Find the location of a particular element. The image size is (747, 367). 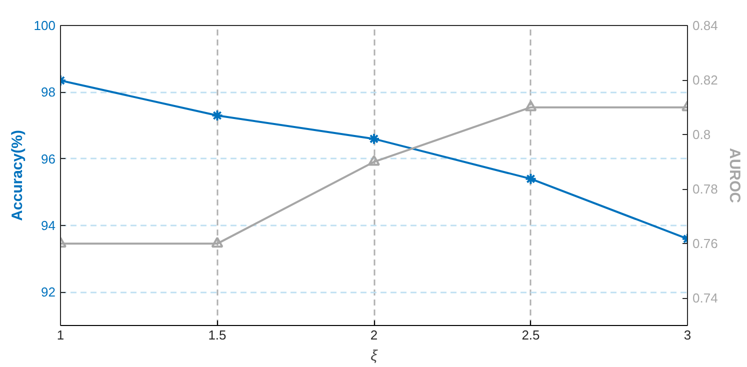

x-tick-label: 2.5 is located at coordinates (531, 335).